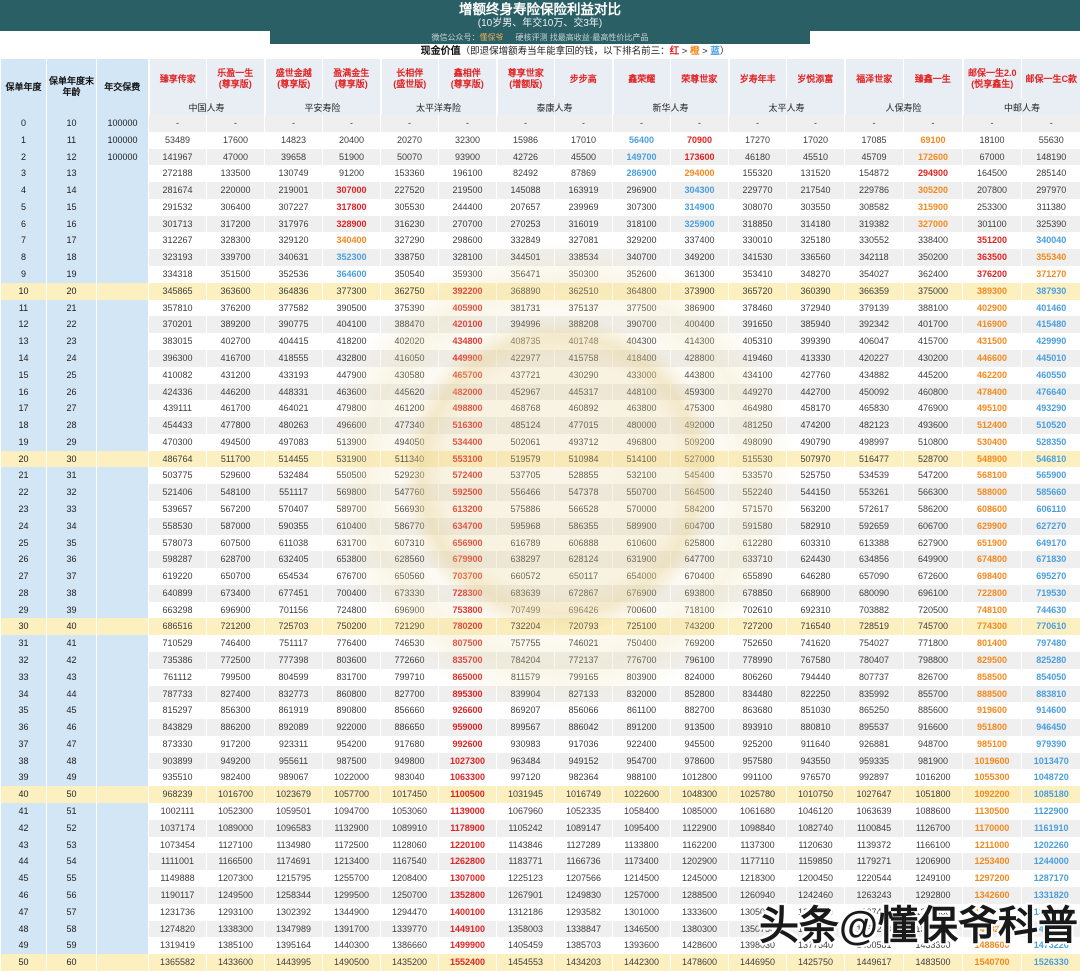  What do you see at coordinates (122, 123) in the screenshot?
I see `premium-cell: 100000` at bounding box center [122, 123].